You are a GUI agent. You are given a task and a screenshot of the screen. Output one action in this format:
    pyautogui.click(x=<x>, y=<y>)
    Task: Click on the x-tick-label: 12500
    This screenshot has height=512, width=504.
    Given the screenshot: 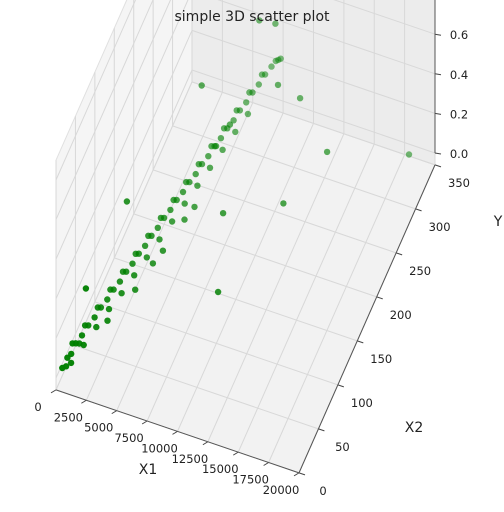 What is the action you would take?
    pyautogui.click(x=190, y=459)
    